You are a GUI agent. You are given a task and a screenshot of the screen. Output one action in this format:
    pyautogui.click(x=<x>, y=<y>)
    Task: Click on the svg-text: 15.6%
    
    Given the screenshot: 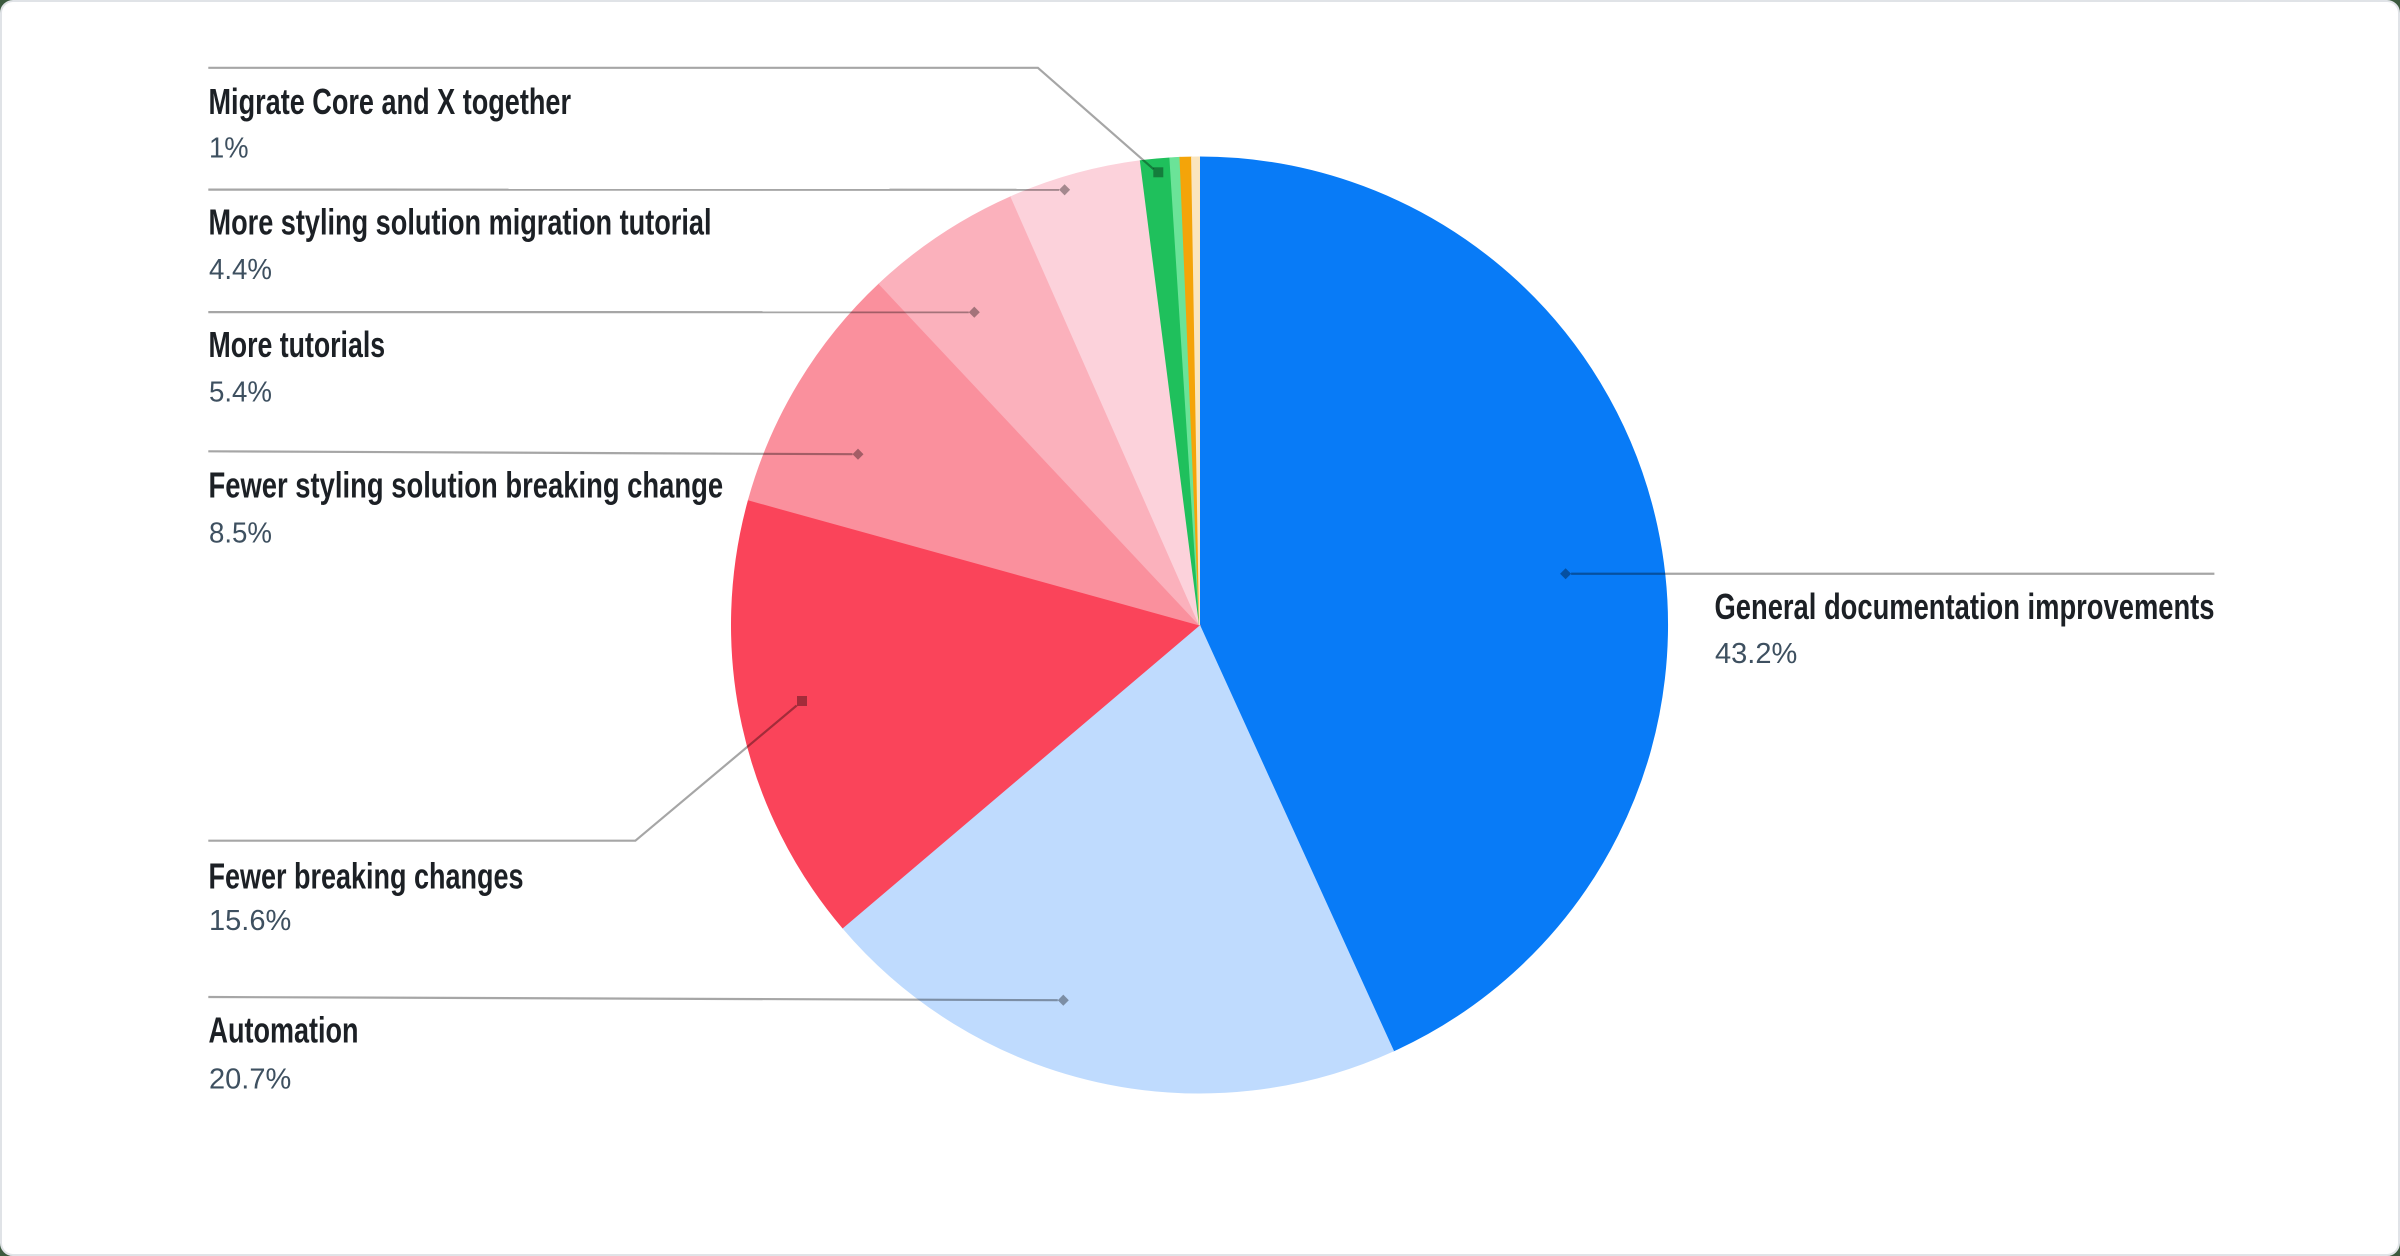 What is the action you would take?
    pyautogui.click(x=250, y=921)
    